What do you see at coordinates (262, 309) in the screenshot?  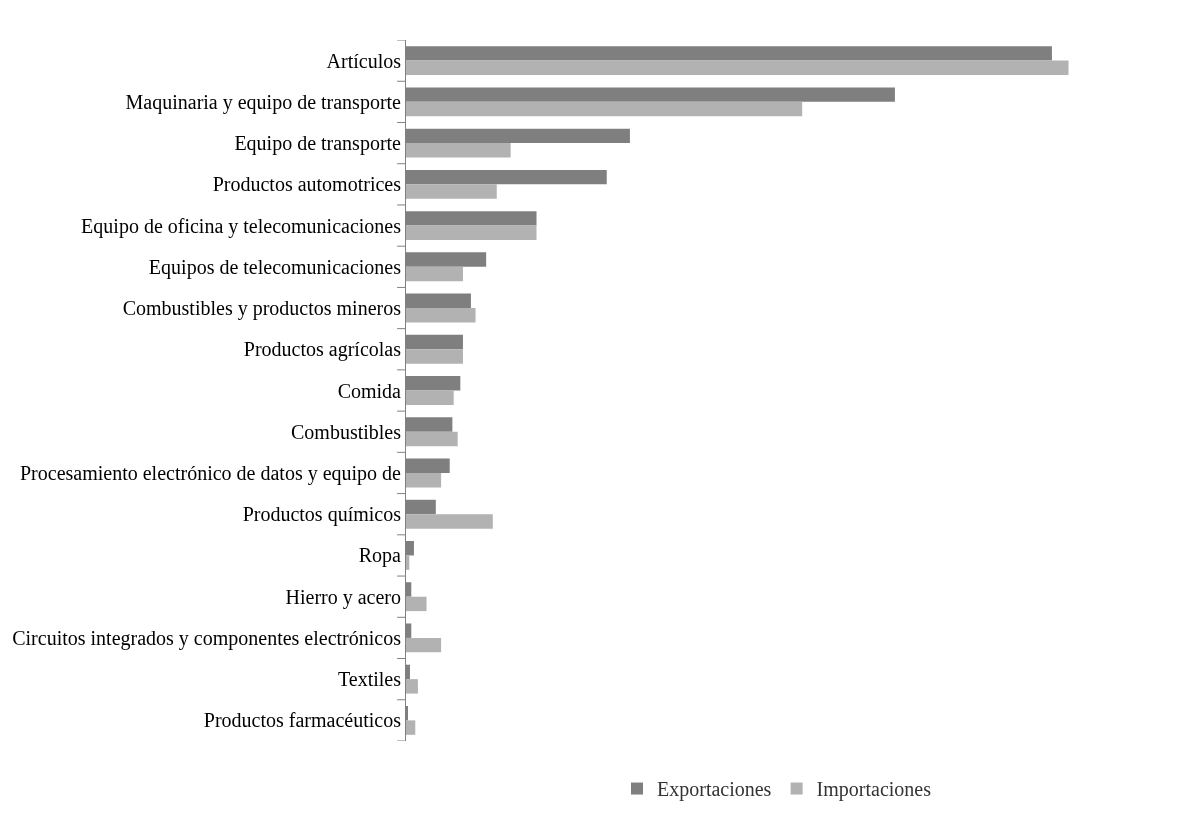 I see `y-tick-label: Combustibles y productos mineros` at bounding box center [262, 309].